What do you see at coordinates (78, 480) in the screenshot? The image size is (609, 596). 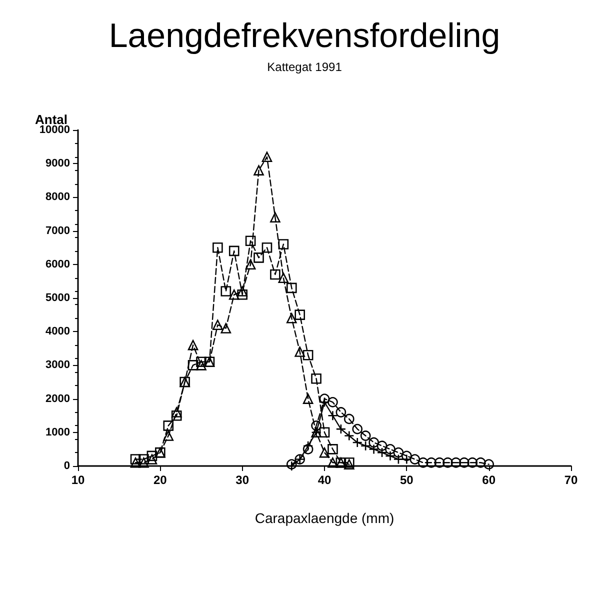 I see `x-tick-label: 10` at bounding box center [78, 480].